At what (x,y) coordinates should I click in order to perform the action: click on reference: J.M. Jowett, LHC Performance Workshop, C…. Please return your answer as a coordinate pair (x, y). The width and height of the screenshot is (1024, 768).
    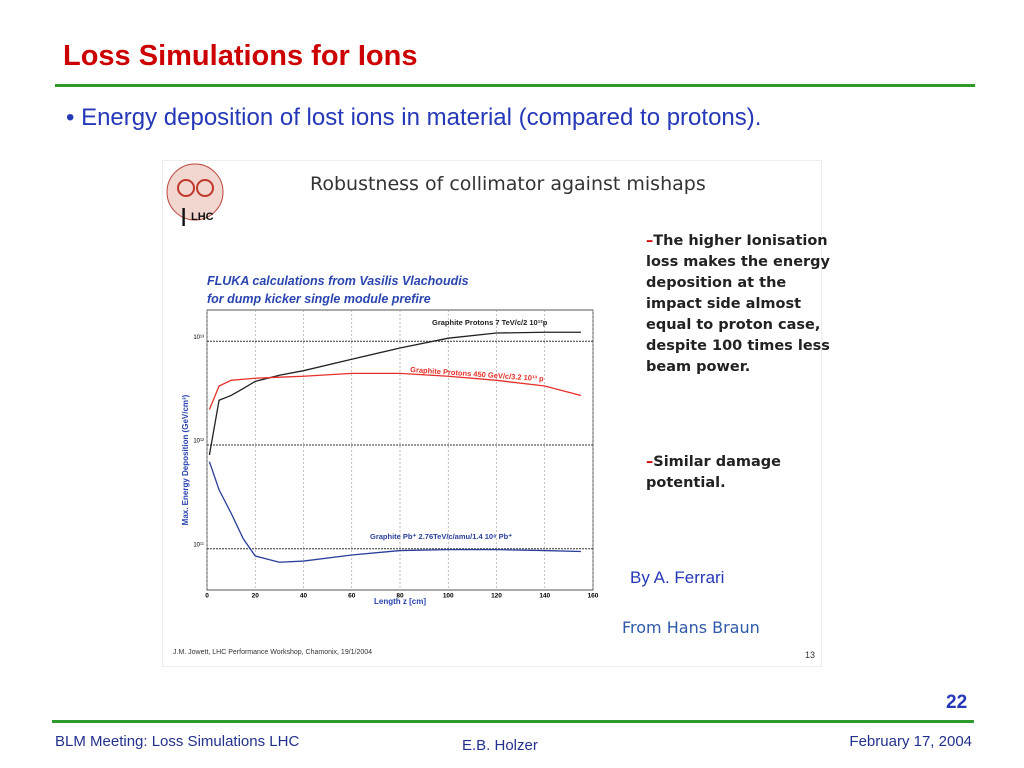
    Looking at the image, I should click on (273, 652).